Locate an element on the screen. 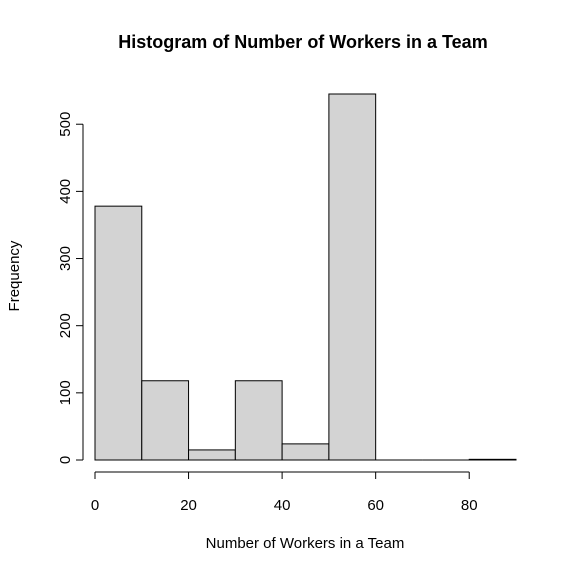 This screenshot has height=572, width=573. x-tick-label: 20 is located at coordinates (188, 505).